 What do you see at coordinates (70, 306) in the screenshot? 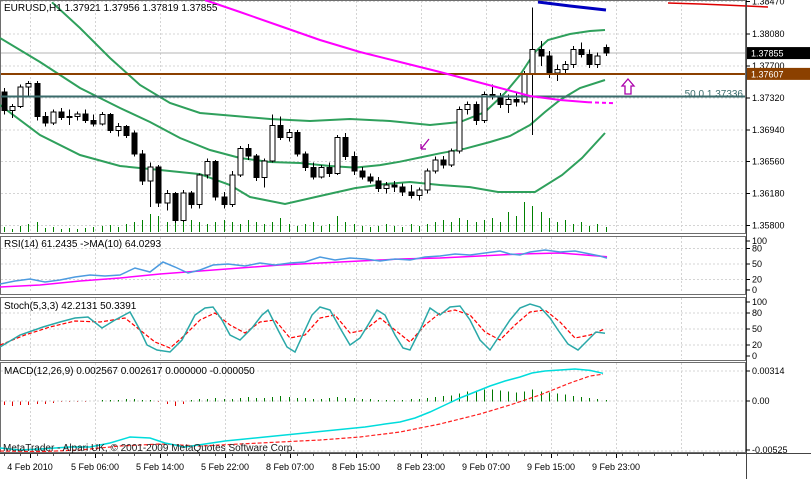
I see `stoch-pane-label: Stoch(5,3,3) 42.2131 50.3391` at bounding box center [70, 306].